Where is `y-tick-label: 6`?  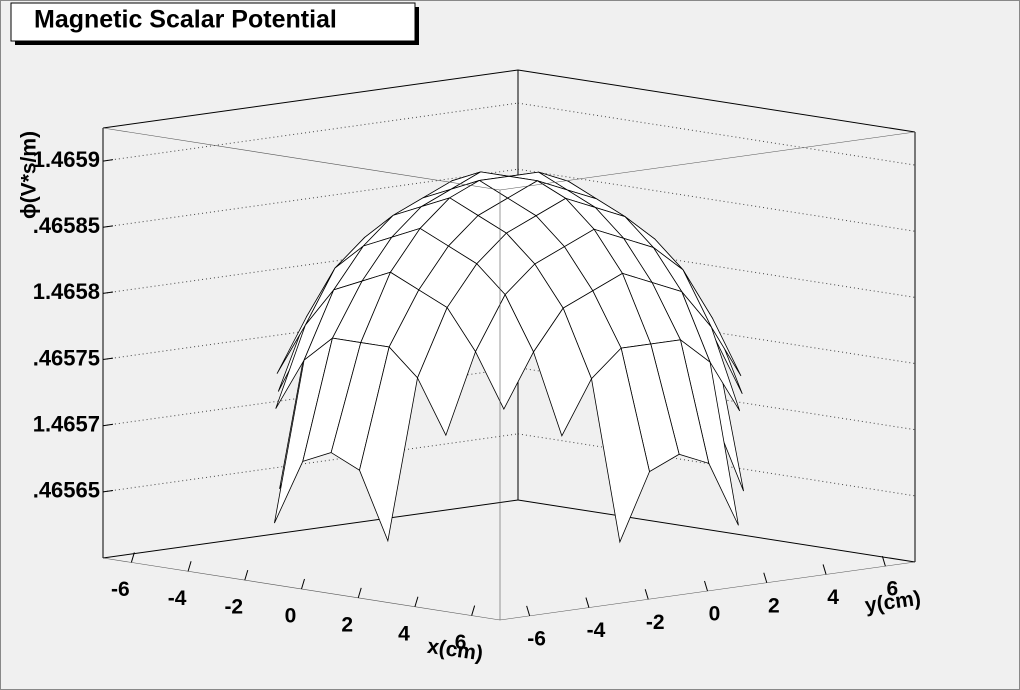
y-tick-label: 6 is located at coordinates (893, 589).